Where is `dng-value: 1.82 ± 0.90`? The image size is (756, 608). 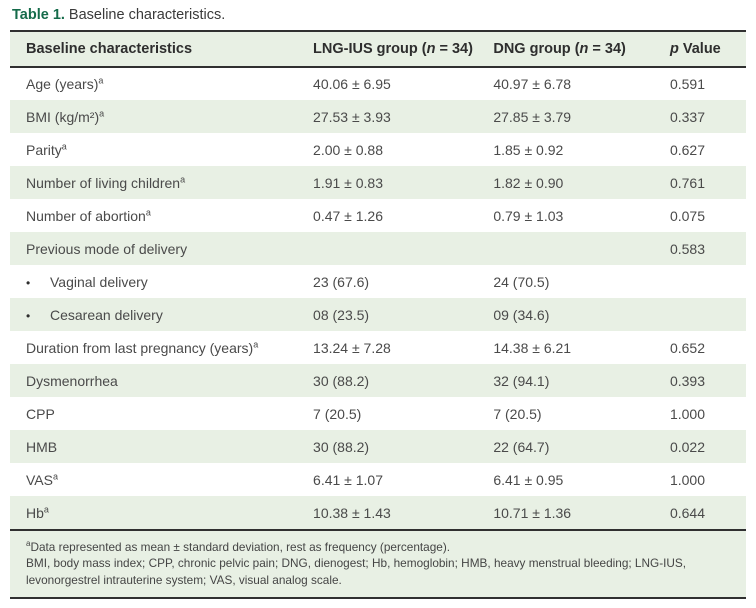 dng-value: 1.82 ± 0.90 is located at coordinates (565, 182).